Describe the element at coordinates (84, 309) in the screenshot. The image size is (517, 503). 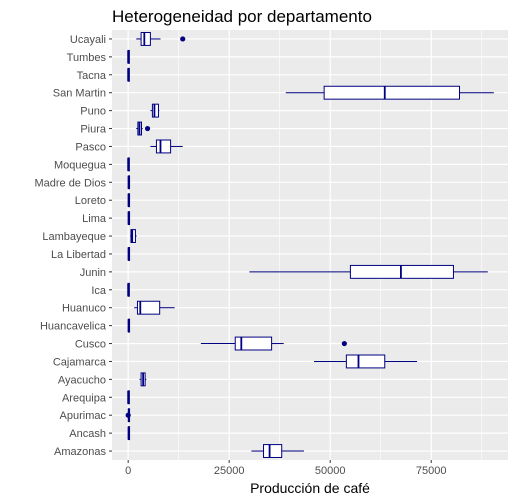
I see `category-label: Huanuco` at that location.